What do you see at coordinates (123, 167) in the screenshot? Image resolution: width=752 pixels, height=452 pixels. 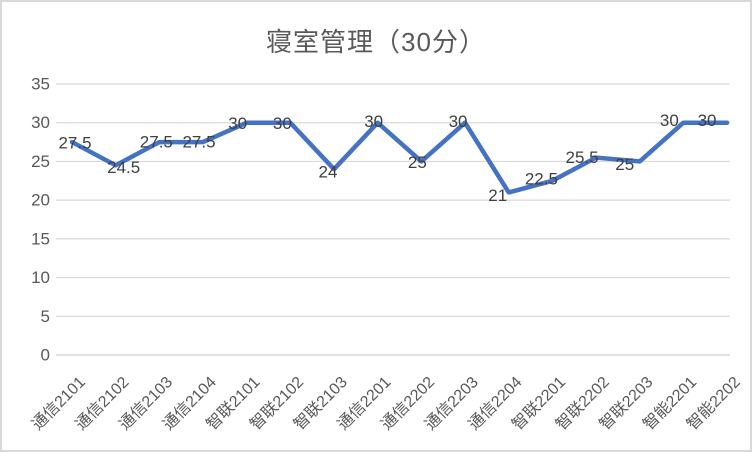 I see `data-label: 24.5` at bounding box center [123, 167].